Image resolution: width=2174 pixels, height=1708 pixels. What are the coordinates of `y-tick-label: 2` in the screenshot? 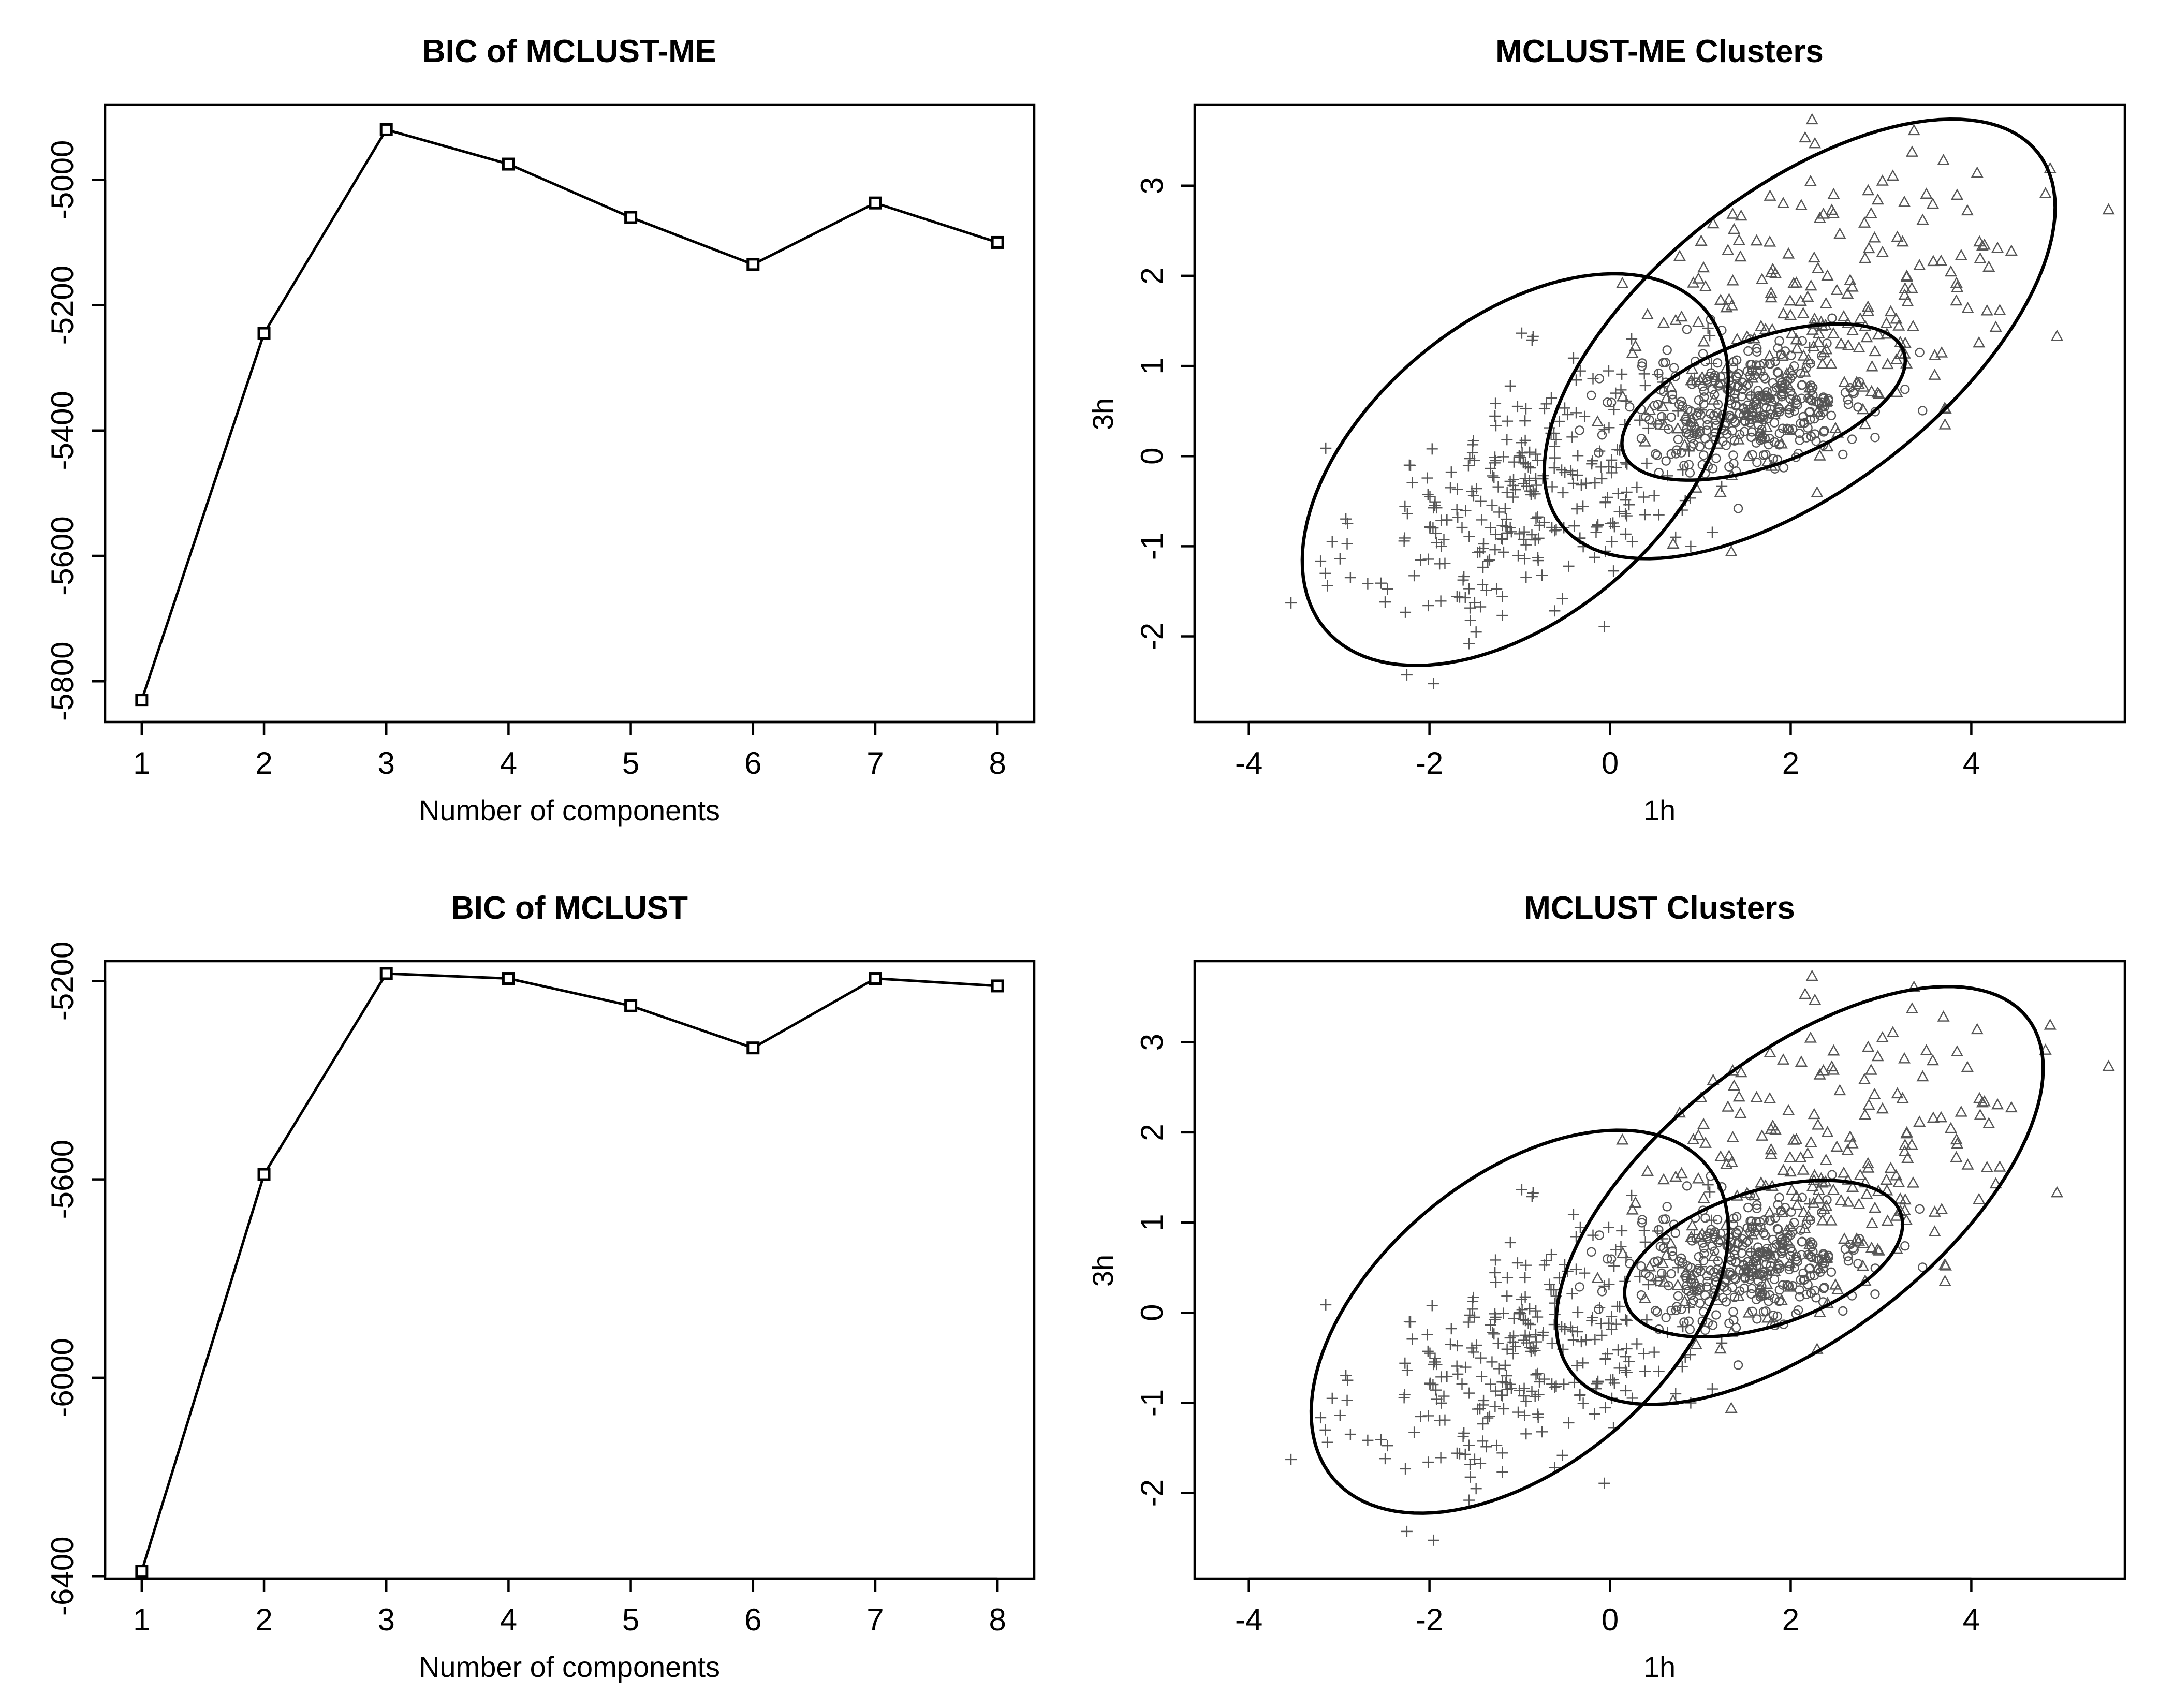 It's located at (1152, 275).